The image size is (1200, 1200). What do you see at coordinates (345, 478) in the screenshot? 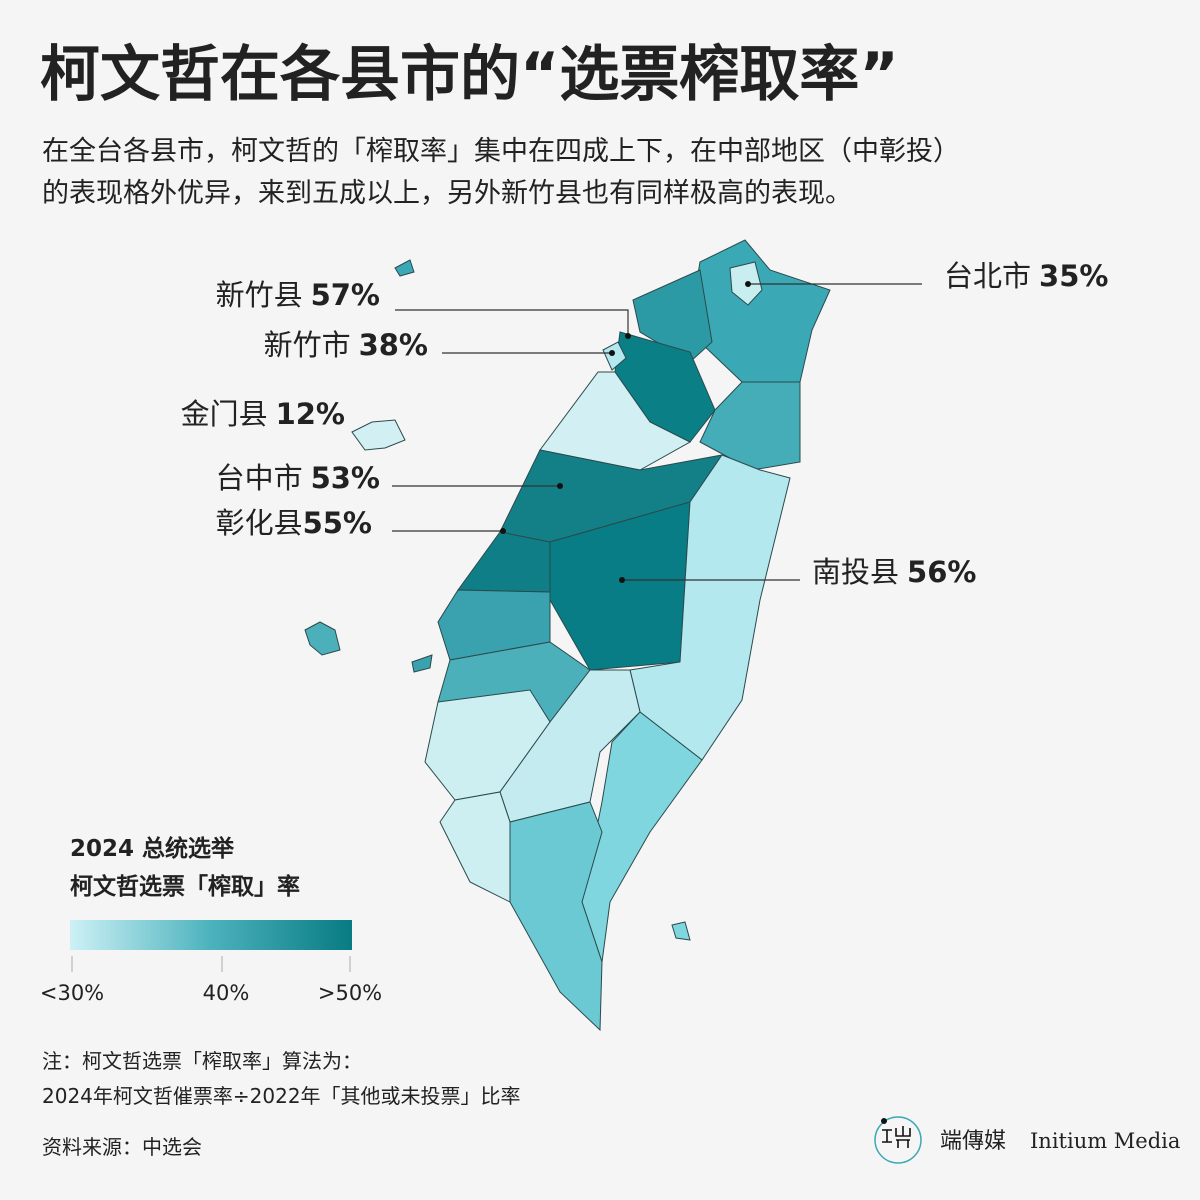
I see `callout-value: 53%` at bounding box center [345, 478].